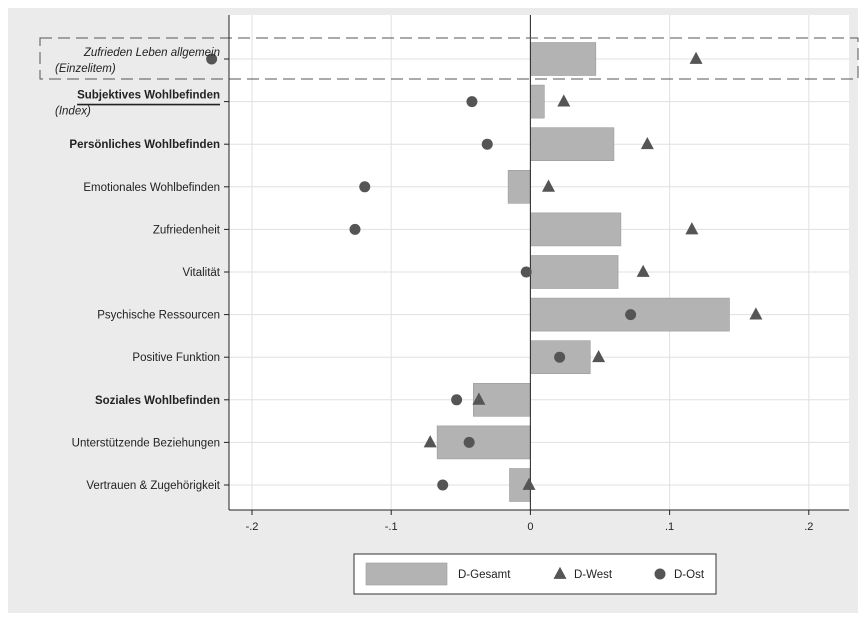 This screenshot has width=861, height=621. What do you see at coordinates (406, 574) in the screenshot?
I see `legend-swatch-bar` at bounding box center [406, 574].